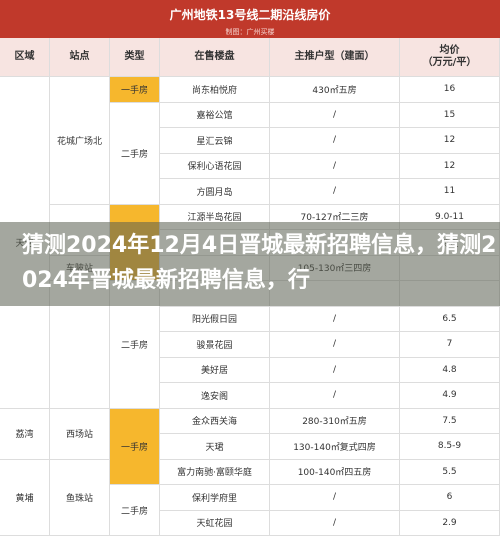 The image size is (500, 536). What do you see at coordinates (250, 32) in the screenshot?
I see `subtitle: 制图：广州买楼` at bounding box center [250, 32].